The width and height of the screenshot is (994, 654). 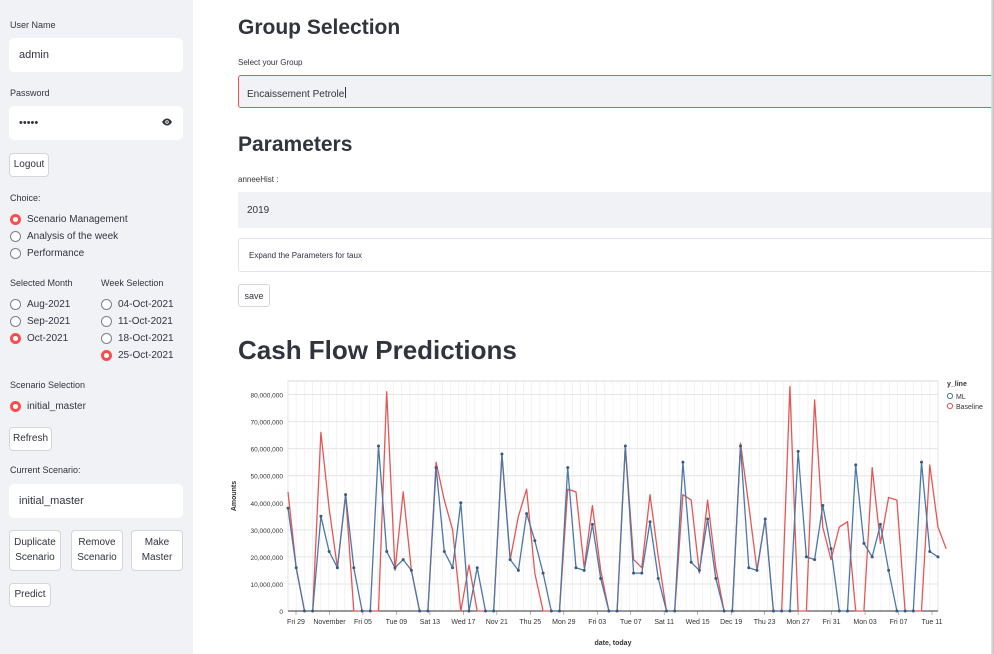 I want to click on group-value: Encaissement Petrole, so click(x=296, y=94).